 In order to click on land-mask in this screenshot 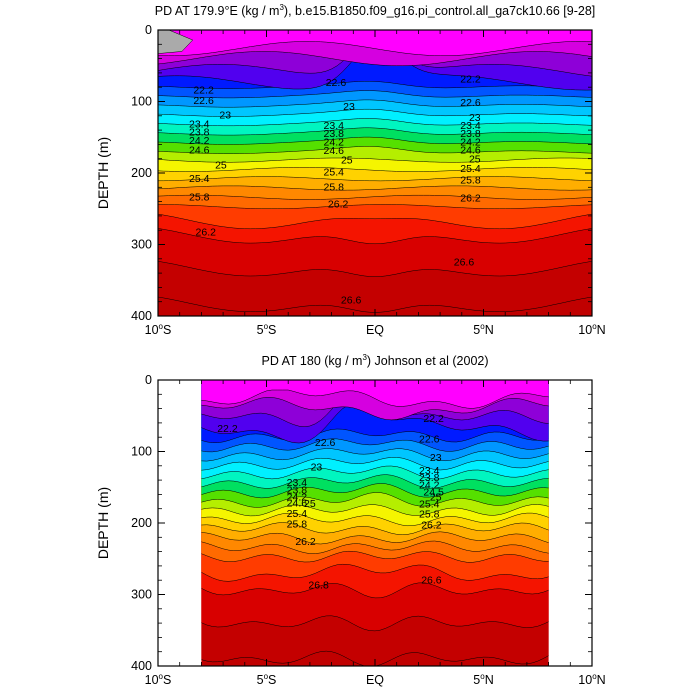, I will do `click(176, 42)`.